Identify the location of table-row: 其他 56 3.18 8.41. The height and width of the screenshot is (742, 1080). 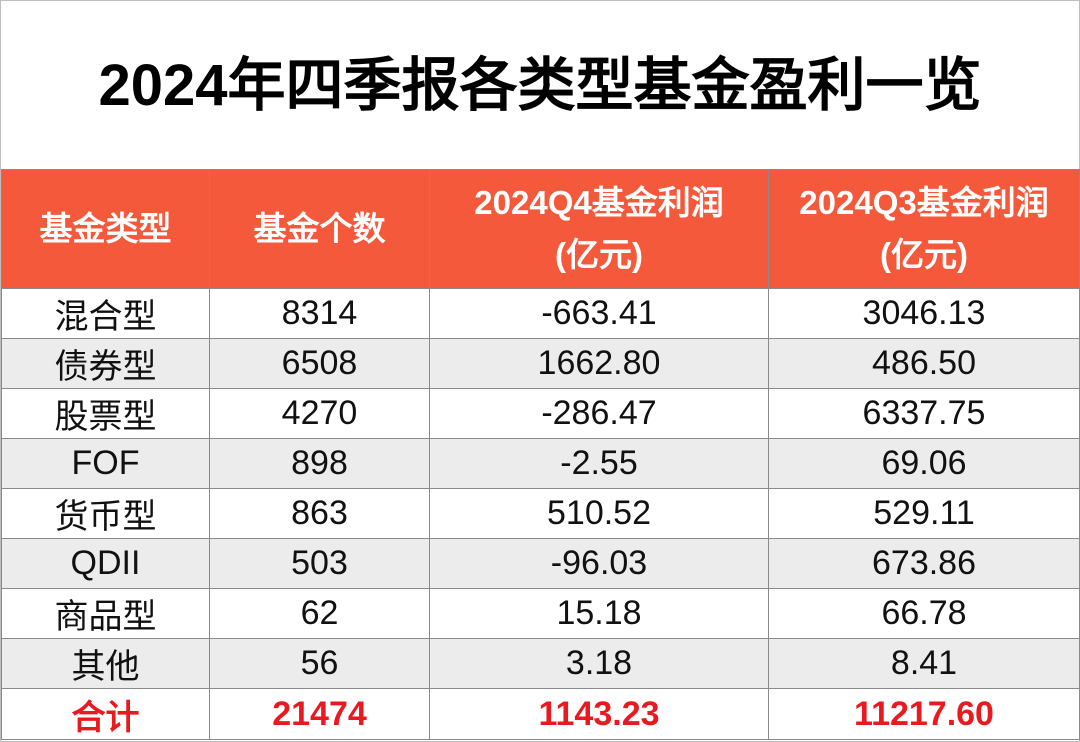
(540, 663).